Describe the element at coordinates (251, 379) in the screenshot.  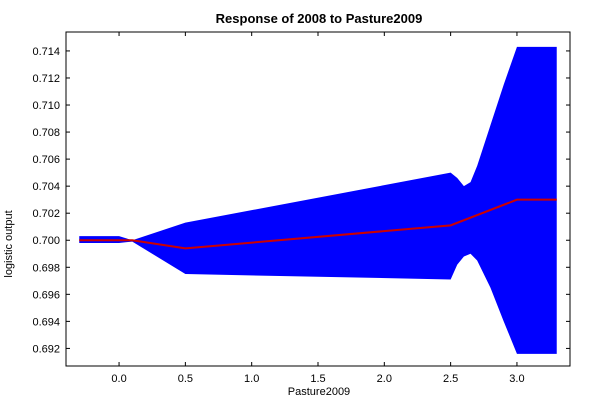
I see `x-tick-label: 1.0` at that location.